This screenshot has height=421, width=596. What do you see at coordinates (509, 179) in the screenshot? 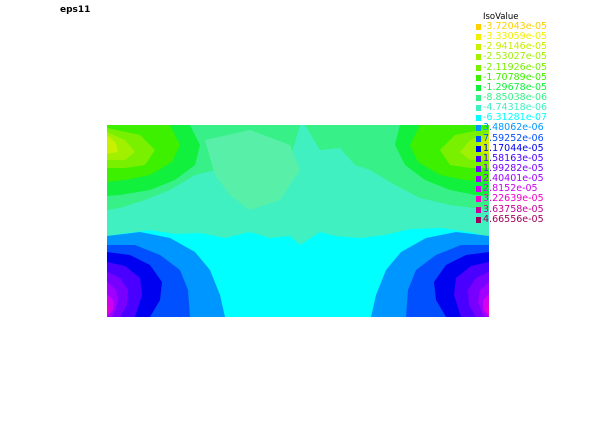
I see `legend-item: 2.40401e-05` at bounding box center [509, 179].